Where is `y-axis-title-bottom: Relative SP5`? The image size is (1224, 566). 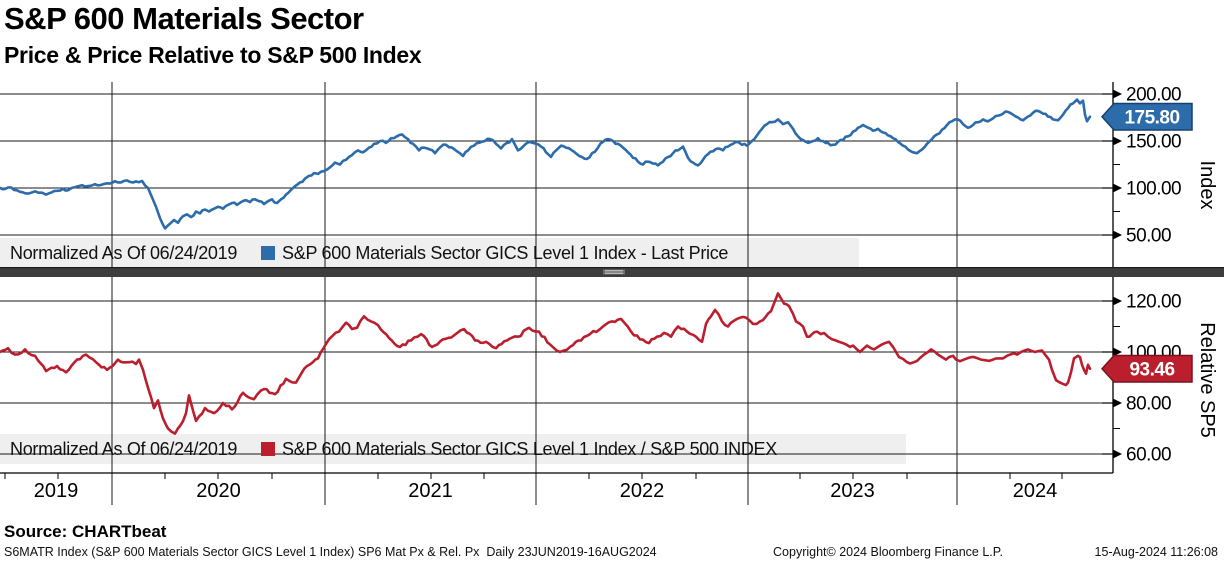
y-axis-title-bottom: Relative SP5 is located at coordinates (1207, 380).